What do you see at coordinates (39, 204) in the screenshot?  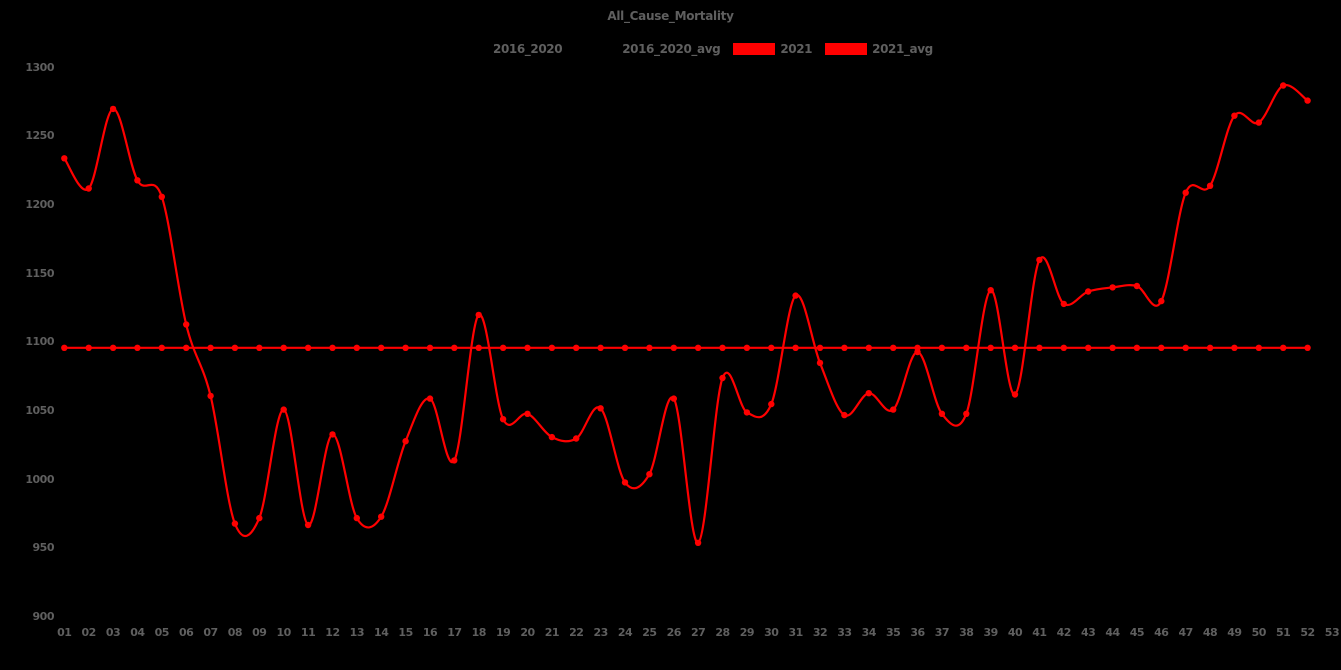 I see `y-tick-label: 1200` at bounding box center [39, 204].